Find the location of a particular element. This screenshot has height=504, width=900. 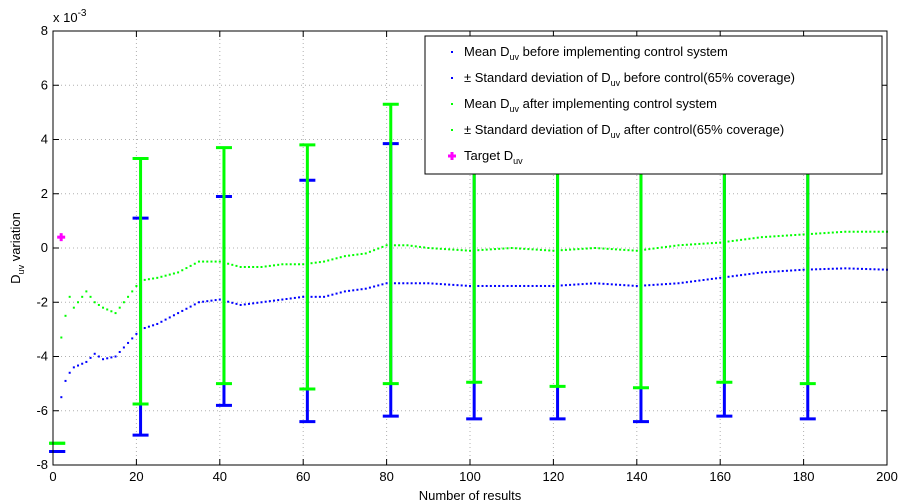

y-tick-label: -4 is located at coordinates (42, 356).